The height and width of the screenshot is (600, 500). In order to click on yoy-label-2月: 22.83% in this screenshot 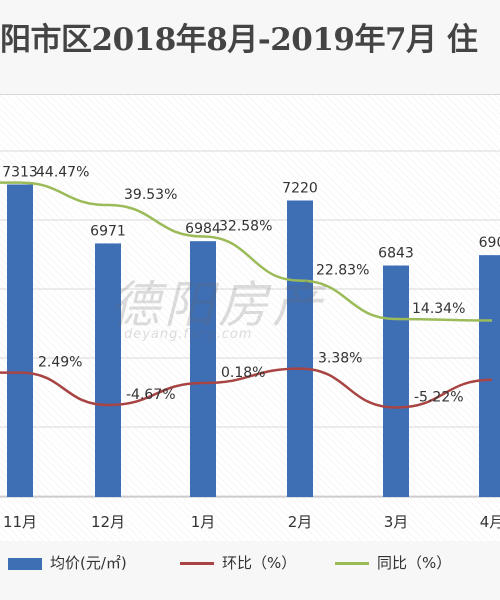, I will do `click(342, 271)`.